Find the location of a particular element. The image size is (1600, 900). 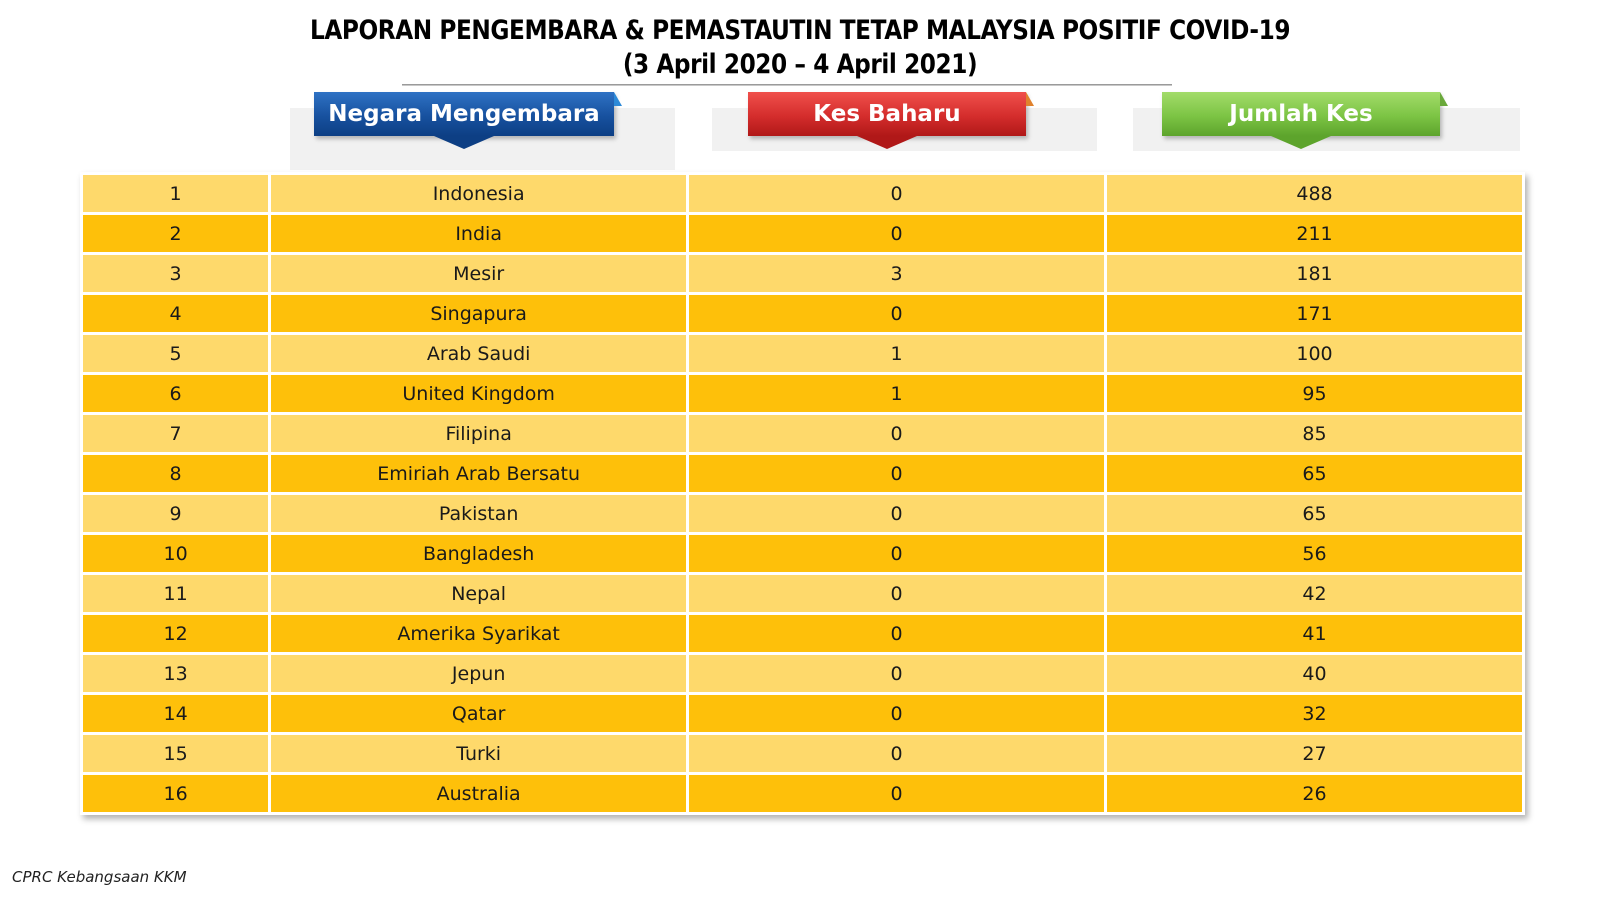

header-new-cases-arrow-icon is located at coordinates (887, 142).